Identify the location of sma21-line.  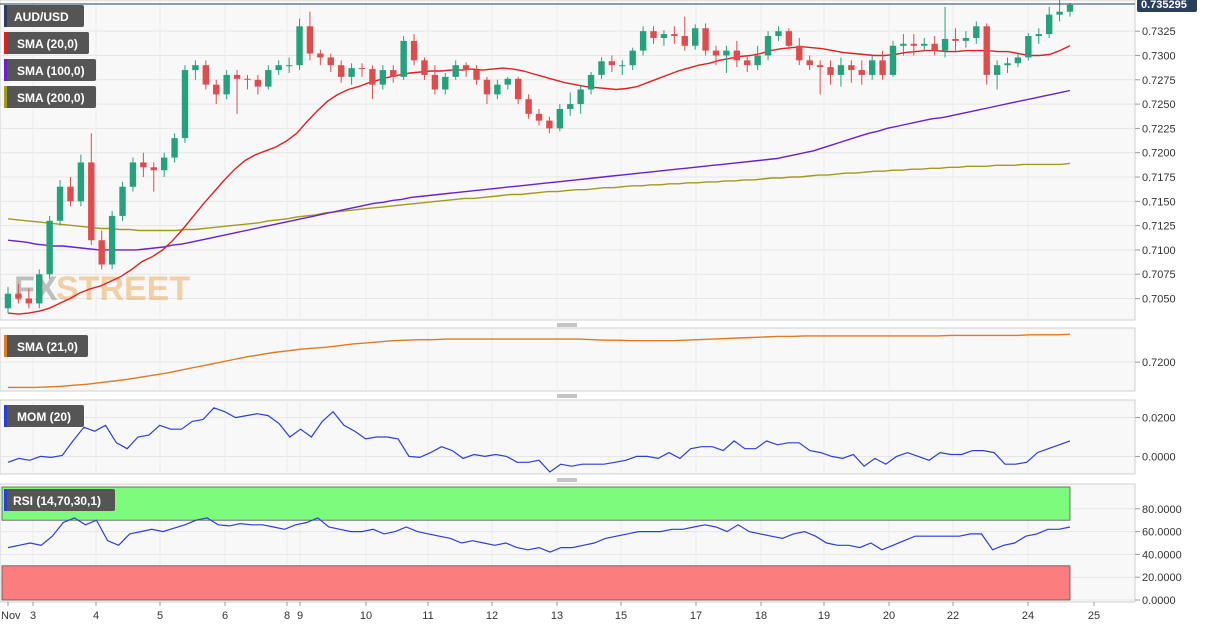
(539, 361).